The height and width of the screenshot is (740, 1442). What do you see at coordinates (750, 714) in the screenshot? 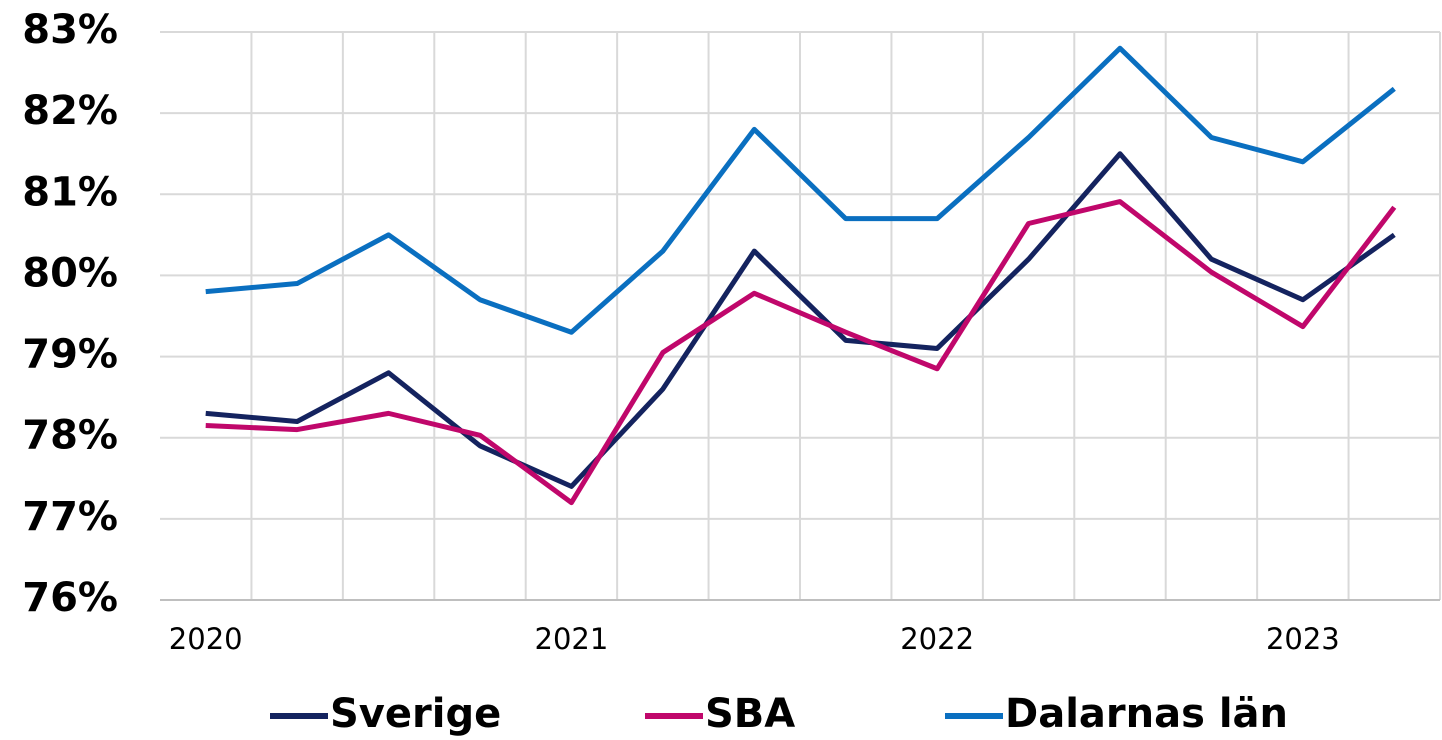
I see `legend-label: SBA` at bounding box center [750, 714].